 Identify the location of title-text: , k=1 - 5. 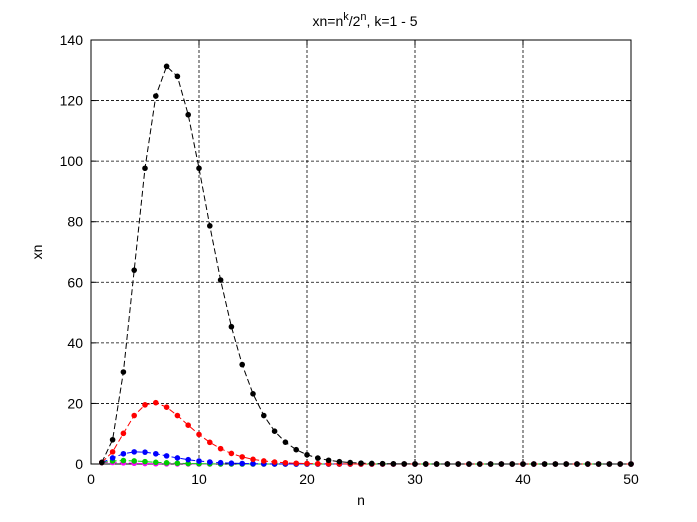
(392, 21).